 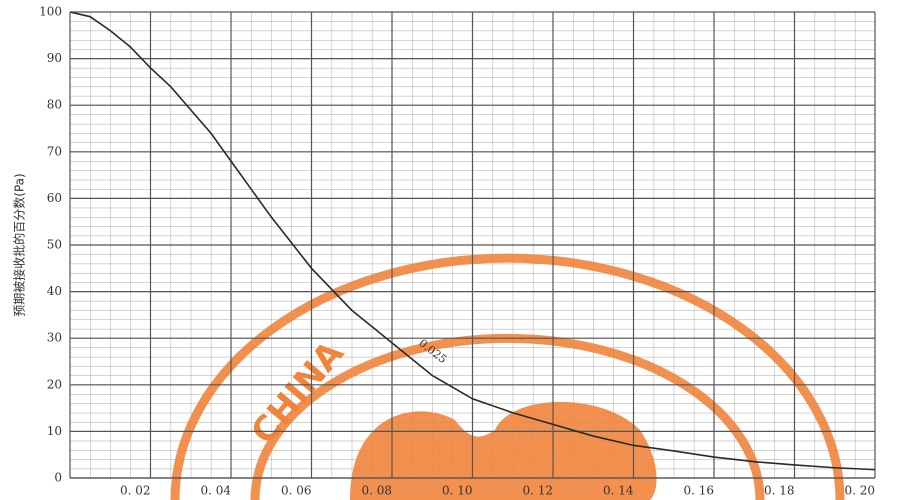 I want to click on y-tick-label: 10, so click(x=54, y=431).